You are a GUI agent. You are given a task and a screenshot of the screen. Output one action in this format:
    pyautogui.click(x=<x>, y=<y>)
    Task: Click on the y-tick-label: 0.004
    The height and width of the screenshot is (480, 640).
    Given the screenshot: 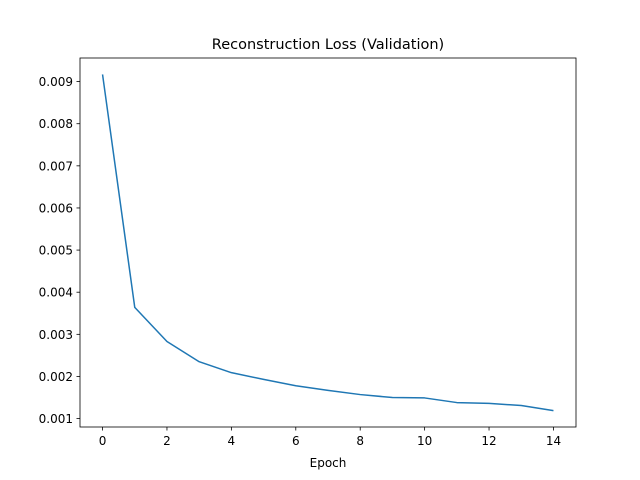 What is the action you would take?
    pyautogui.click(x=56, y=293)
    